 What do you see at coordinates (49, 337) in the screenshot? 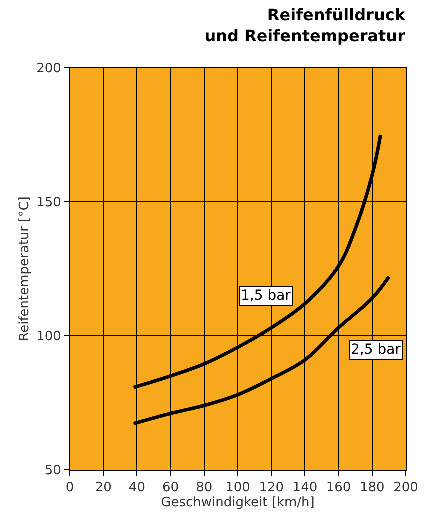
I see `y-tick-label: 100` at bounding box center [49, 337].